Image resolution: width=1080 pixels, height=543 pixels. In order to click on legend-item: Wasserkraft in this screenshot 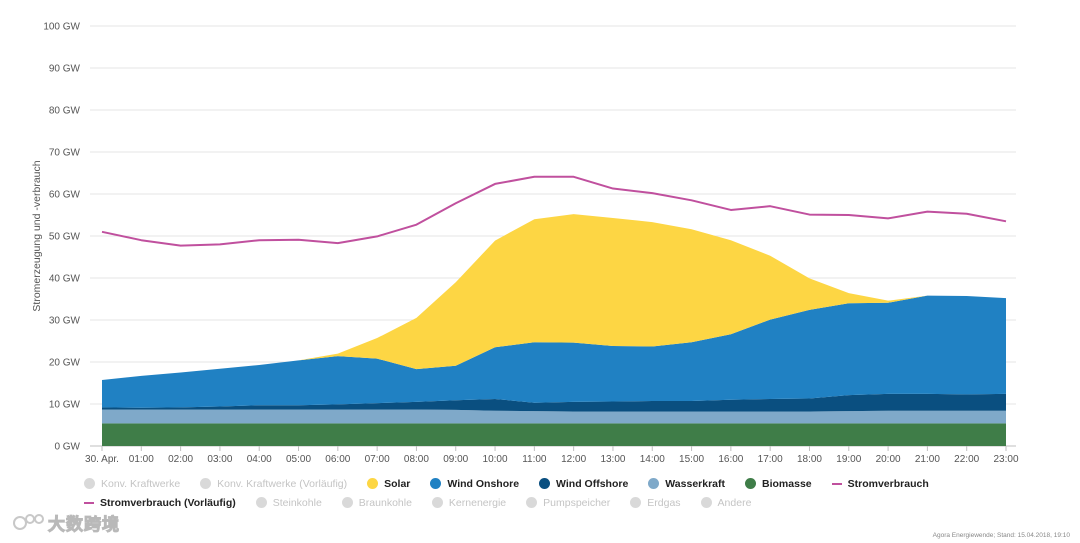, I will do `click(686, 484)`.